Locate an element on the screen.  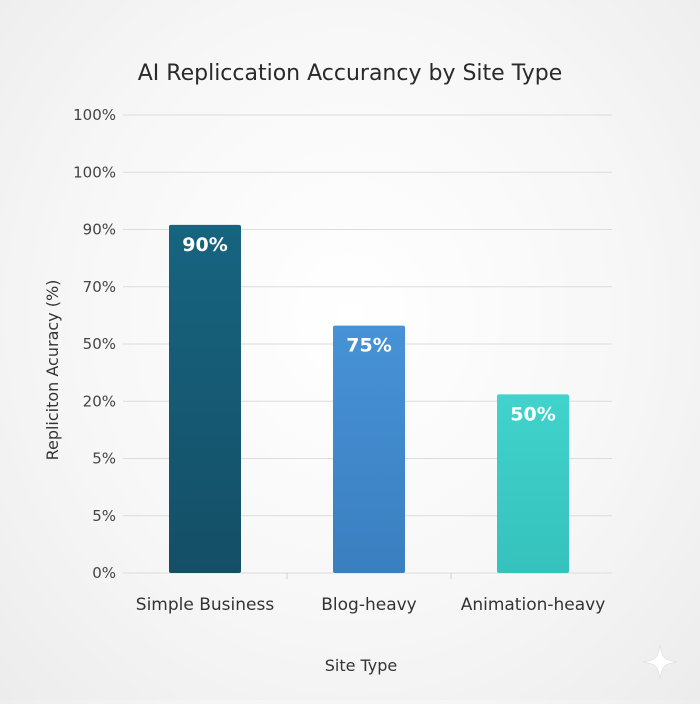
y-tick-label: 50% is located at coordinates (99, 344).